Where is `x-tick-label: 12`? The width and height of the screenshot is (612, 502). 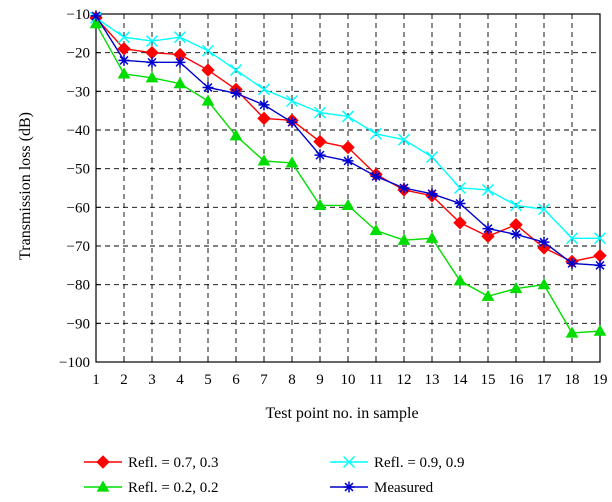
x-tick-label: 12 is located at coordinates (404, 380).